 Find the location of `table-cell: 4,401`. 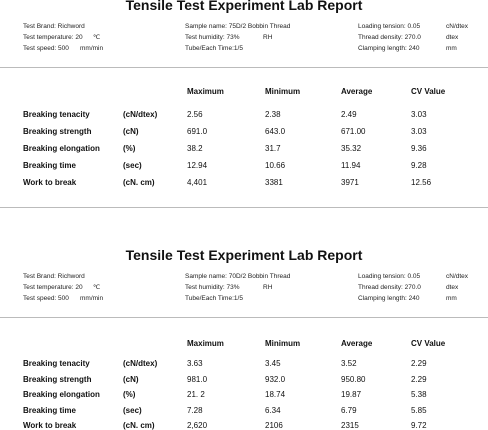

table-cell: 4,401 is located at coordinates (197, 182).